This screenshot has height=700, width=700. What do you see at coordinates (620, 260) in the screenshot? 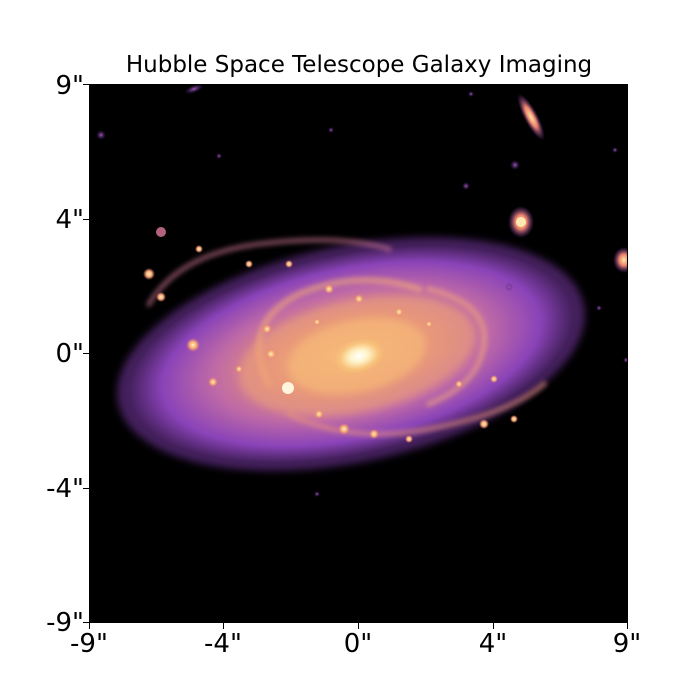
I see `edge-source` at bounding box center [620, 260].